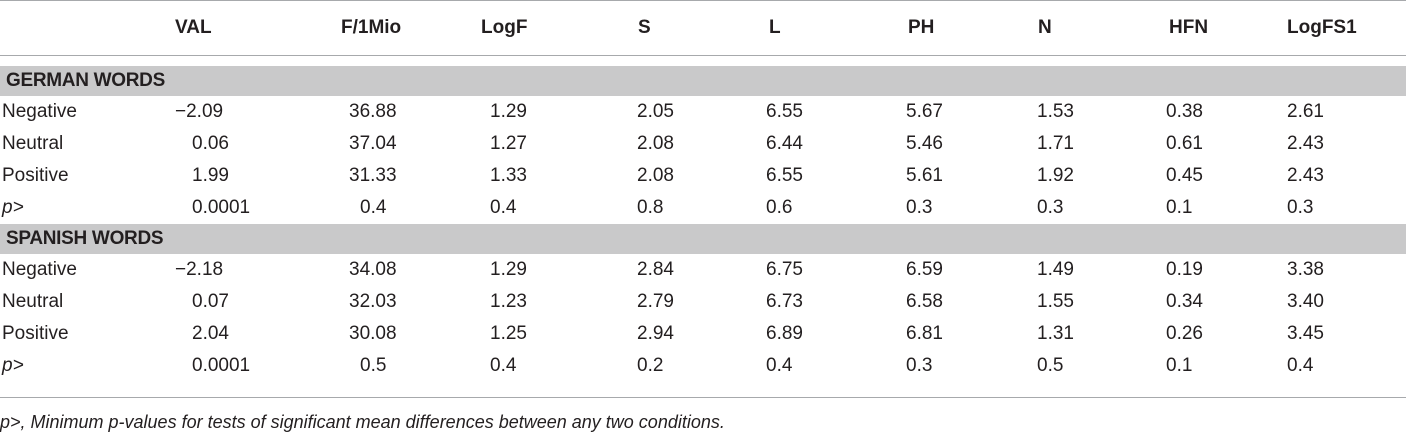 This screenshot has width=1406, height=435. What do you see at coordinates (692, 28) in the screenshot?
I see `header-cell-s: S` at bounding box center [692, 28].